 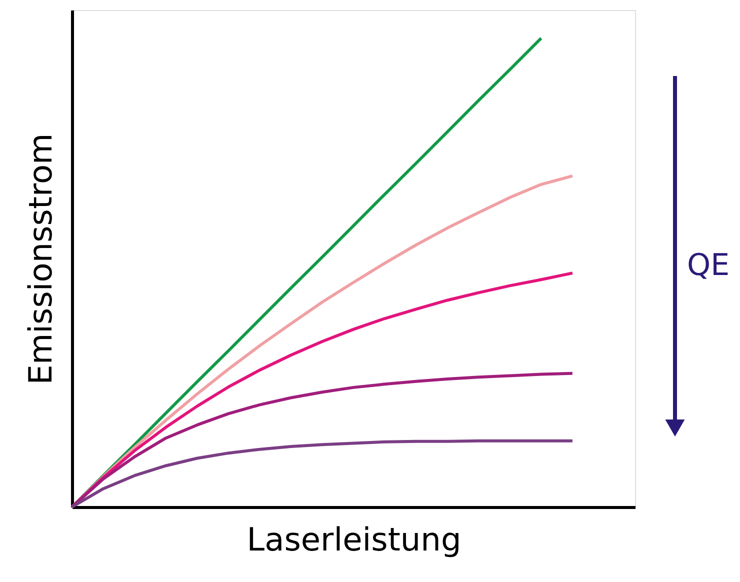 What do you see at coordinates (708, 265) in the screenshot?
I see `text: QE` at bounding box center [708, 265].